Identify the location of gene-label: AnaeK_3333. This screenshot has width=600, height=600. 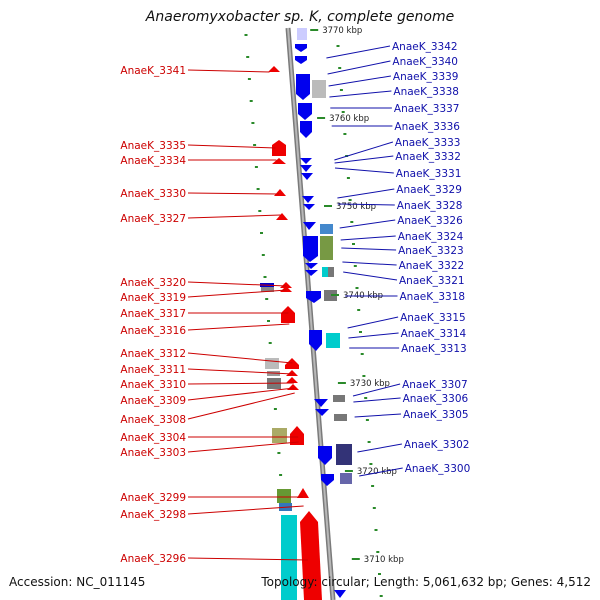
(428, 143).